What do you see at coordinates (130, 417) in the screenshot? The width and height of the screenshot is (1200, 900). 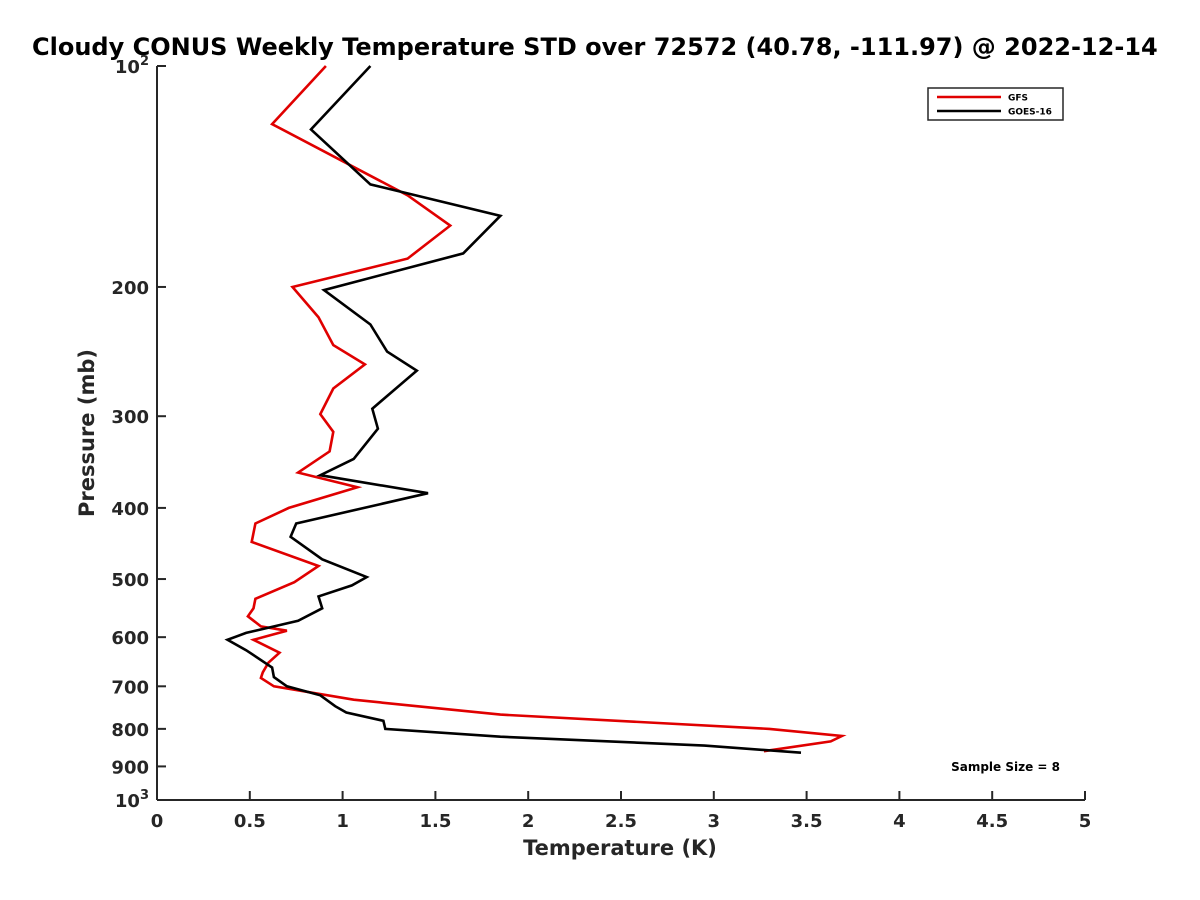 I see `y-tick-label: 300` at bounding box center [130, 417].